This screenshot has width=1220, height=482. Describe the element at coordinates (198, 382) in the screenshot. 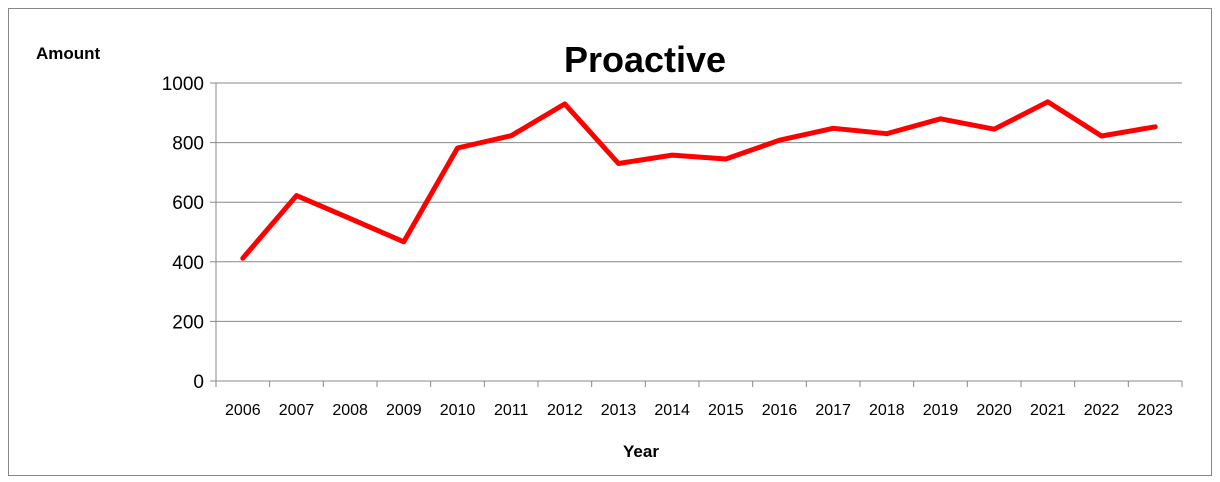

I see `y-tick-label: 0` at that location.